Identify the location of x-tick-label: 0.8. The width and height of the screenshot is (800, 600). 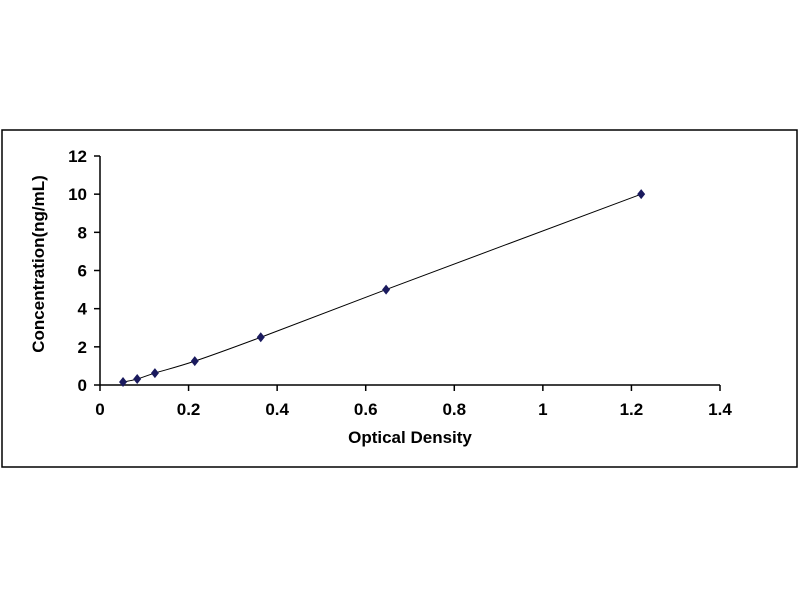
(454, 409).